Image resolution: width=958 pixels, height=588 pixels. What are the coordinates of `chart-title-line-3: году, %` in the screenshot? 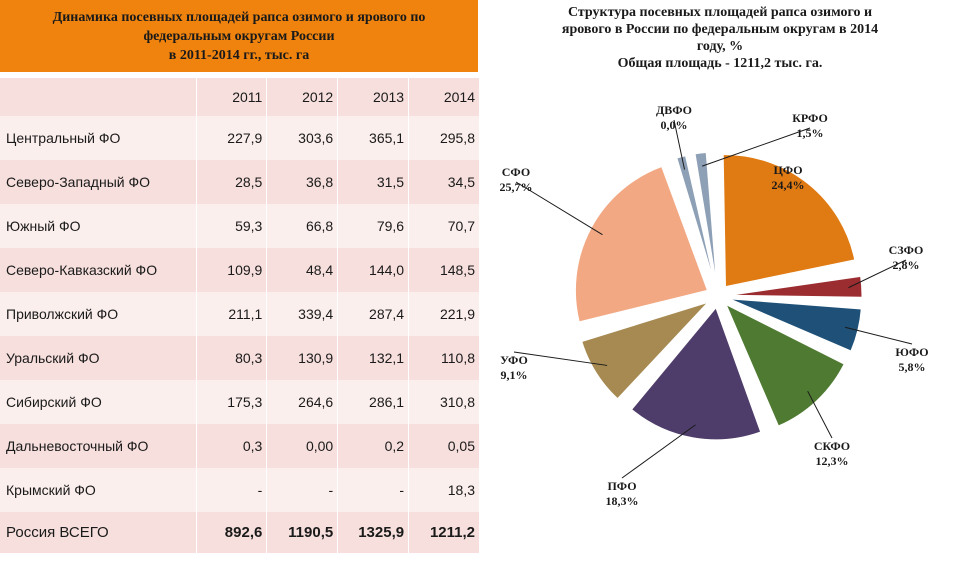 It's located at (720, 46).